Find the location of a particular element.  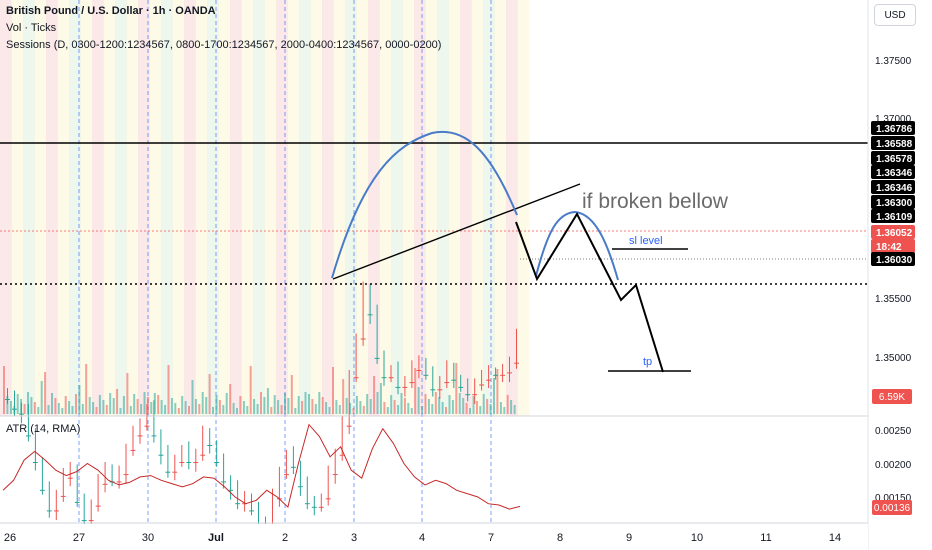

time-tick-label: 8 is located at coordinates (560, 538).